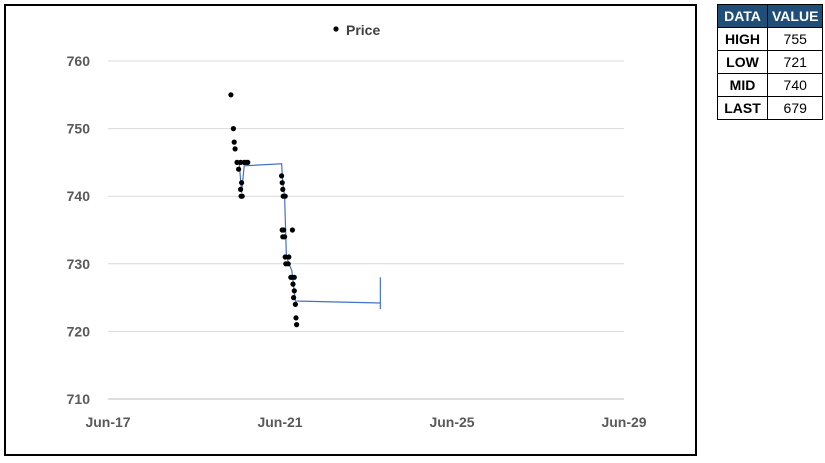 The width and height of the screenshot is (825, 463). Describe the element at coordinates (79, 399) in the screenshot. I see `y-tick-label: 710` at that location.